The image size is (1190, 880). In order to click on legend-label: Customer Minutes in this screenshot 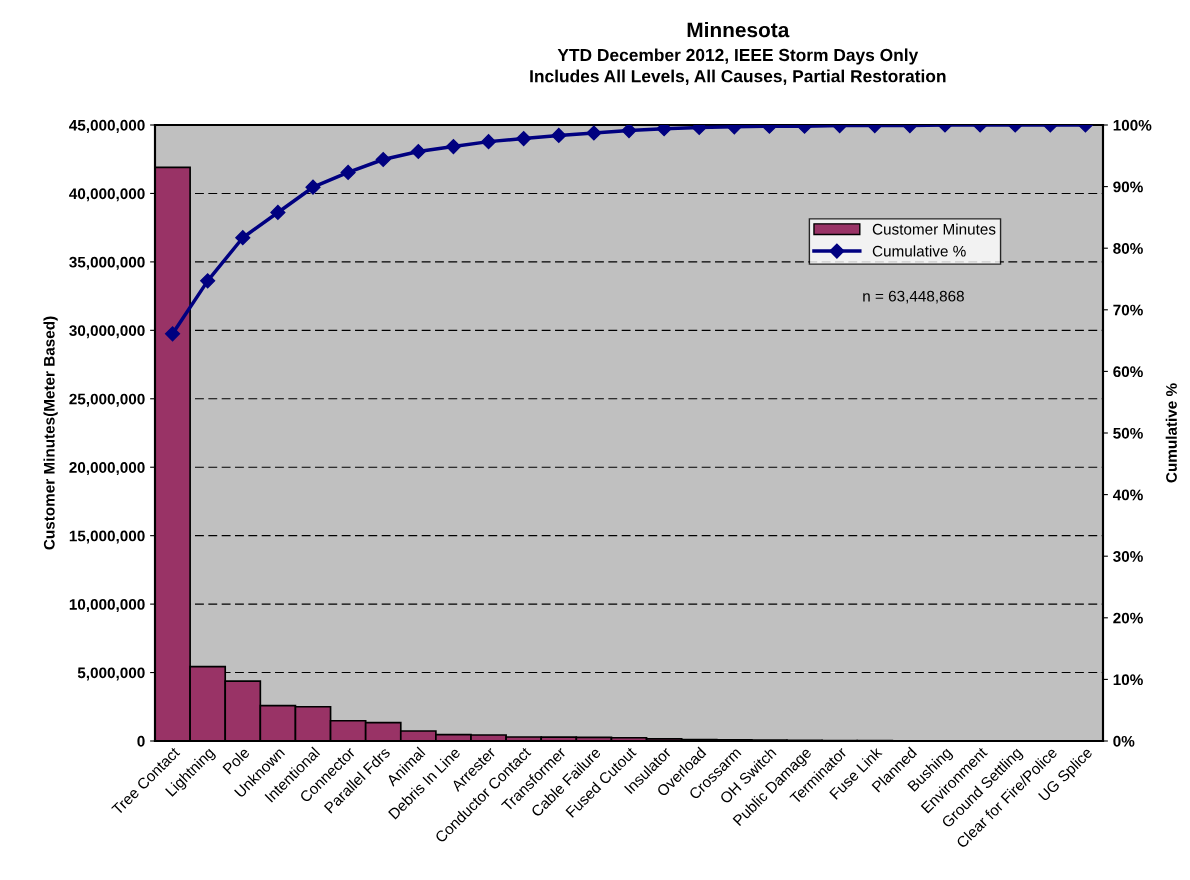, I will do `click(934, 229)`.